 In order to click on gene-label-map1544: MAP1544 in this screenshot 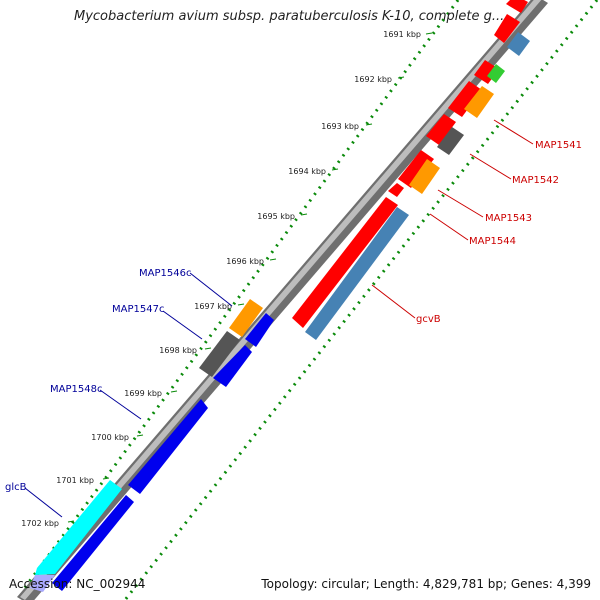, I will do `click(492, 241)`.